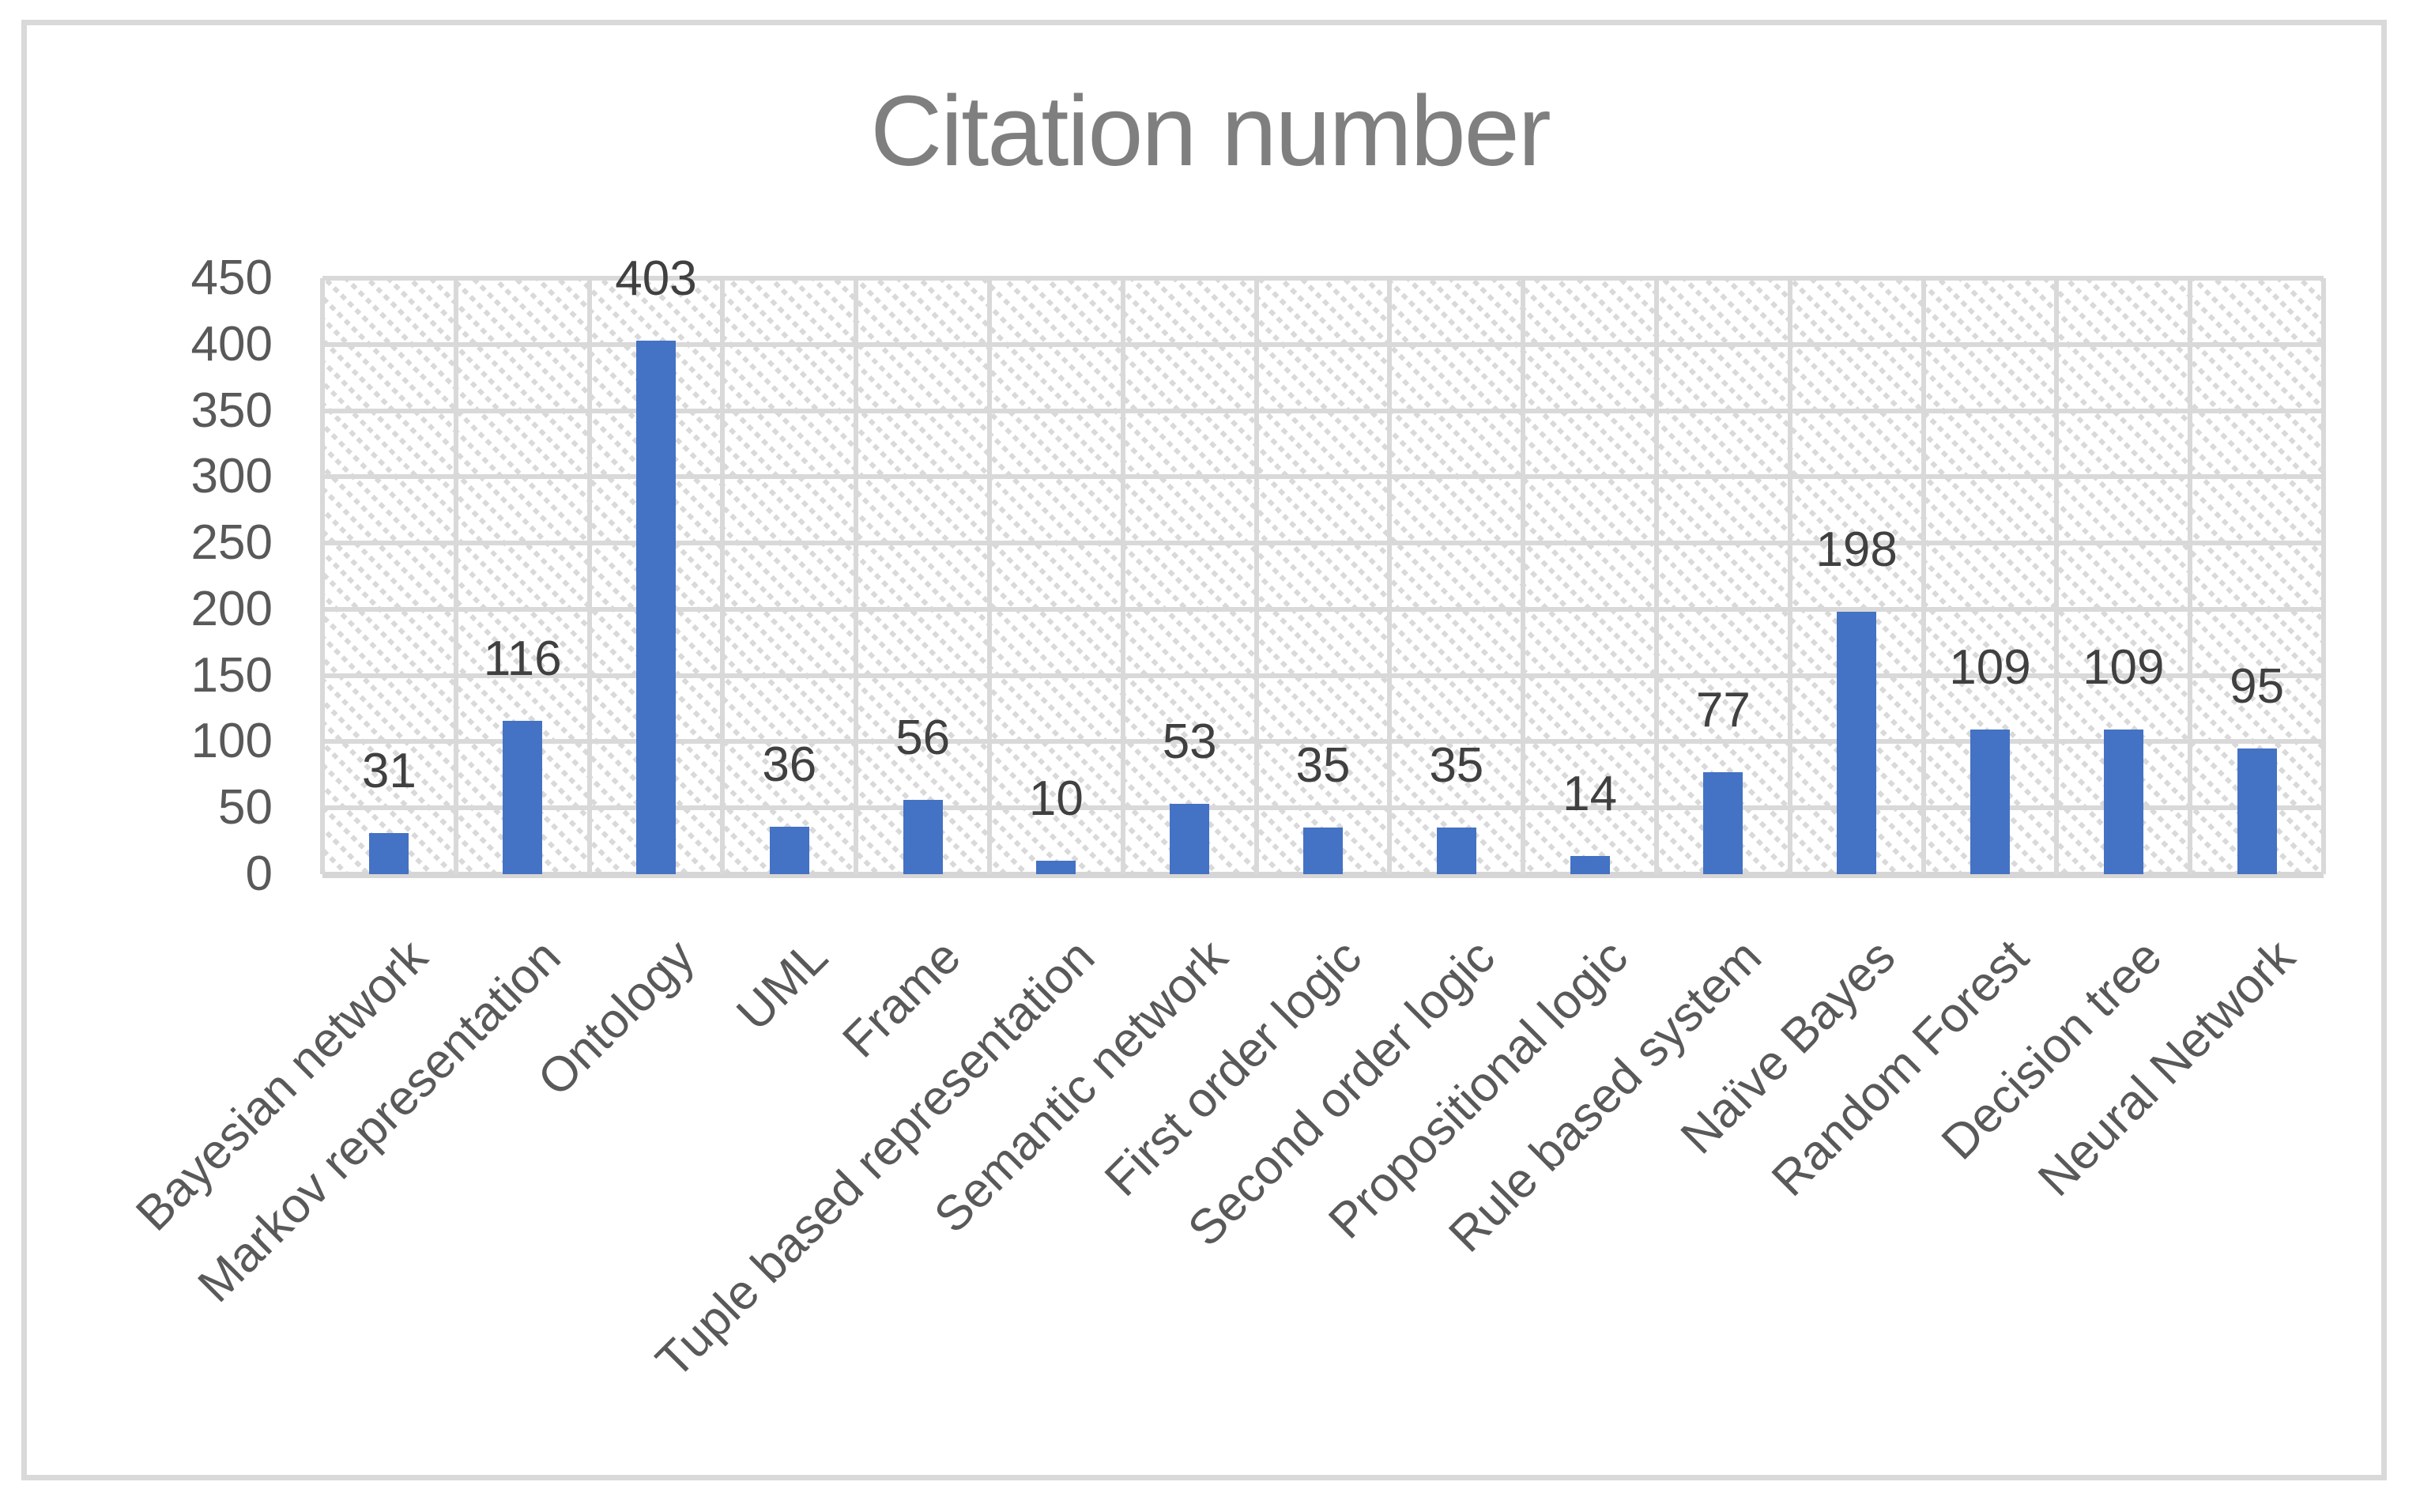 This screenshot has height=1512, width=2420. What do you see at coordinates (231, 476) in the screenshot?
I see `y-tick-label: 300` at bounding box center [231, 476].